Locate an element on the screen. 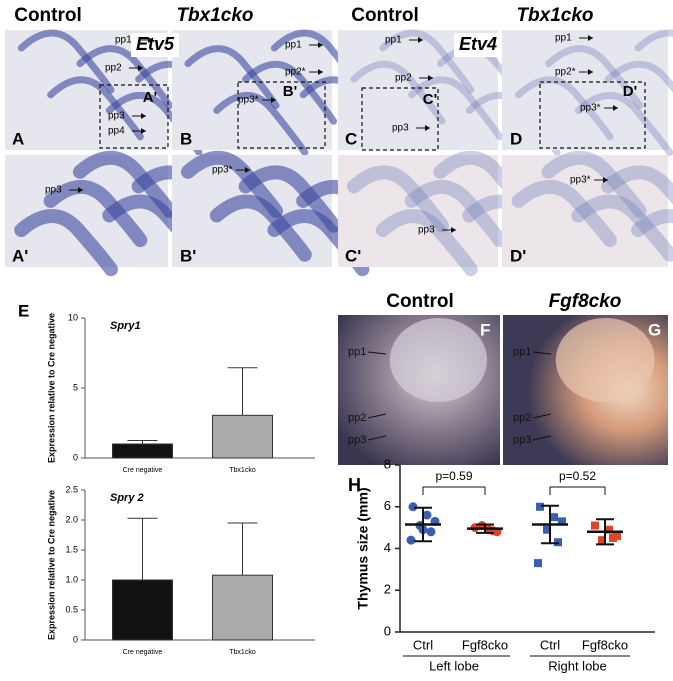  chart-title: Spry 2 is located at coordinates (127, 498).